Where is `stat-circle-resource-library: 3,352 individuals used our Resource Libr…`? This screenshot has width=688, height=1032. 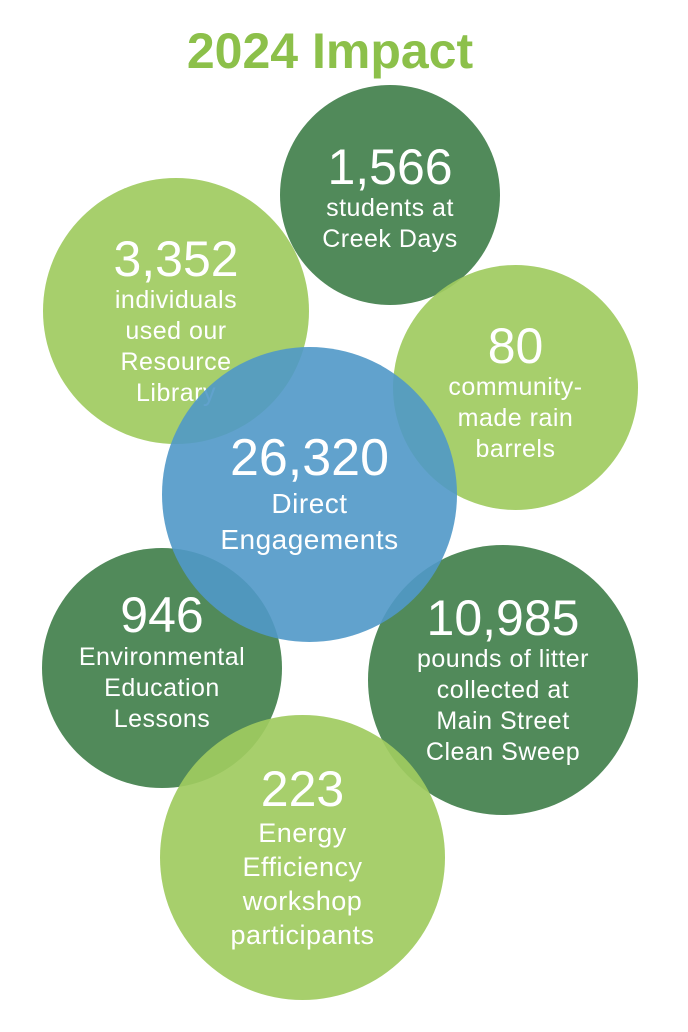
stat-circle-resource-library: 3,352 individuals used our Resource Libr… is located at coordinates (176, 311).